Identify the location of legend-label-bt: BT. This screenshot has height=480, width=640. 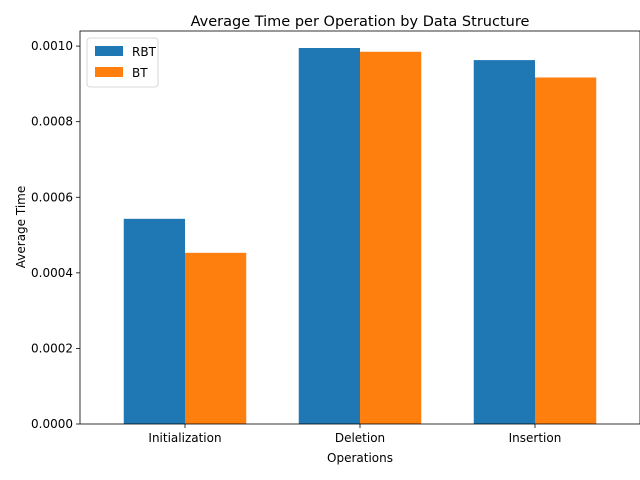
(140, 73).